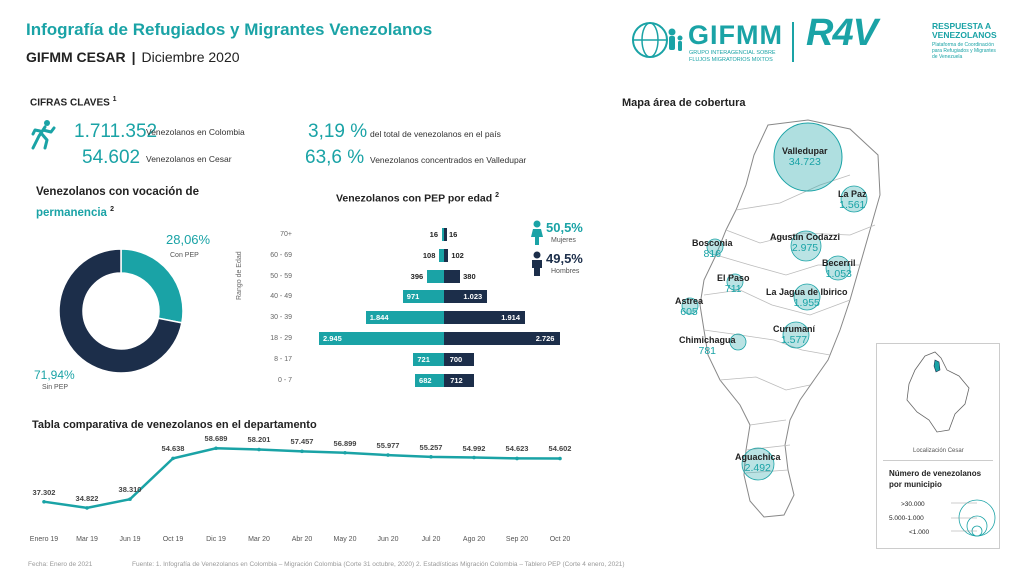 The width and height of the screenshot is (1024, 576). What do you see at coordinates (43, 134) in the screenshot?
I see `running-person-icon` at bounding box center [43, 134].